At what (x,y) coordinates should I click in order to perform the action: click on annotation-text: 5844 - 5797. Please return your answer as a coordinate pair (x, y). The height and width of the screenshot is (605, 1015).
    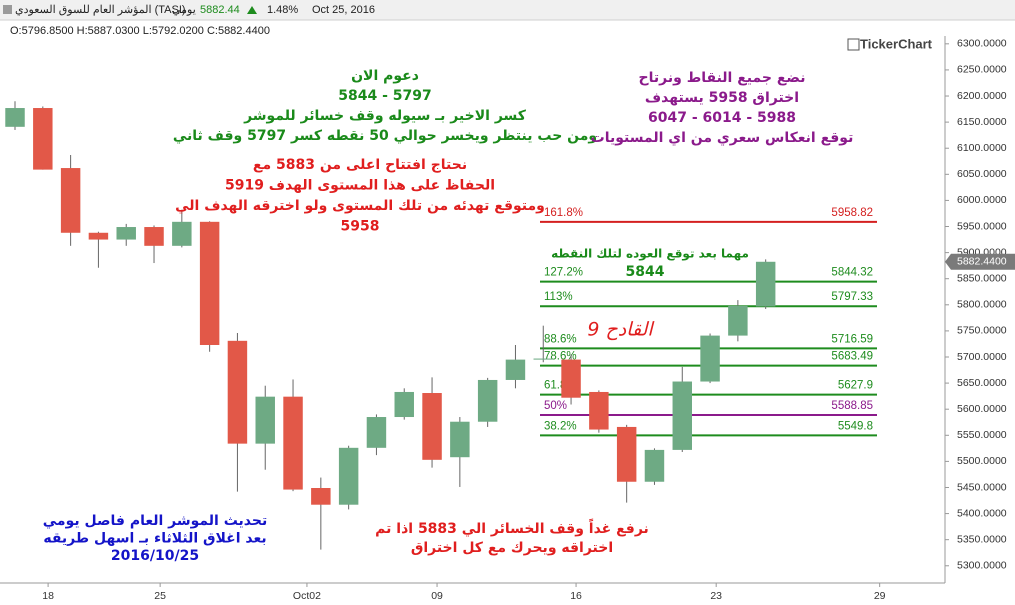
    Looking at the image, I should click on (385, 96).